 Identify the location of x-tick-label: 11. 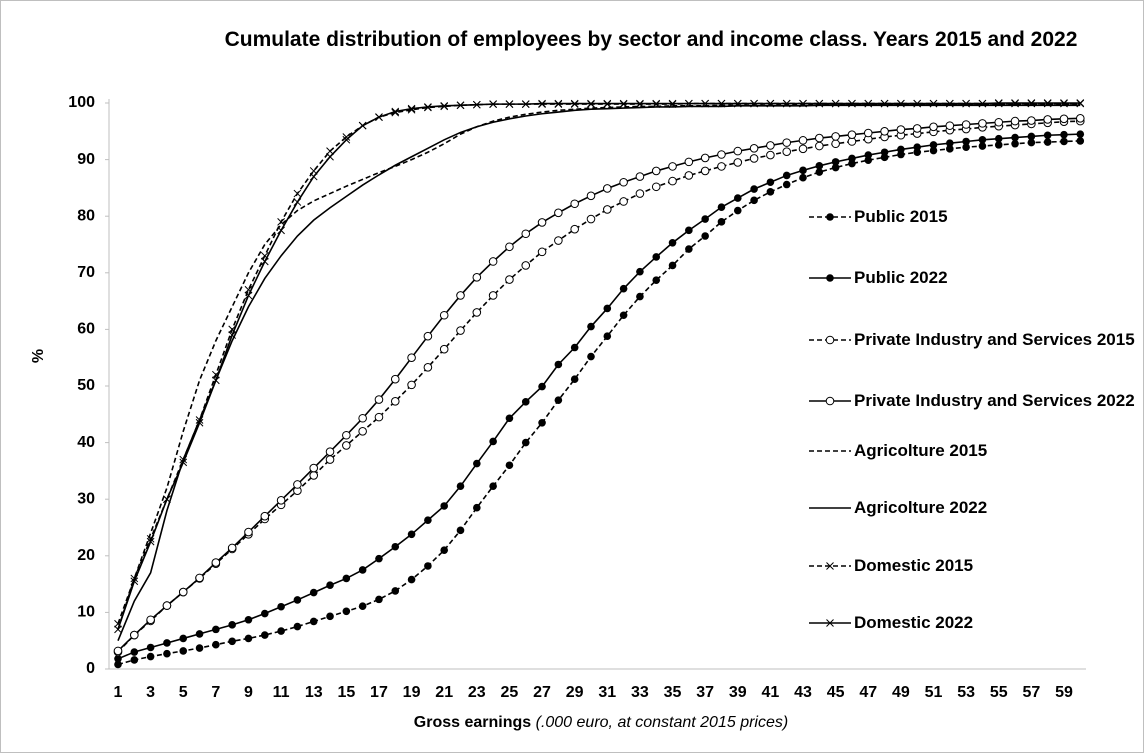
(281, 692).